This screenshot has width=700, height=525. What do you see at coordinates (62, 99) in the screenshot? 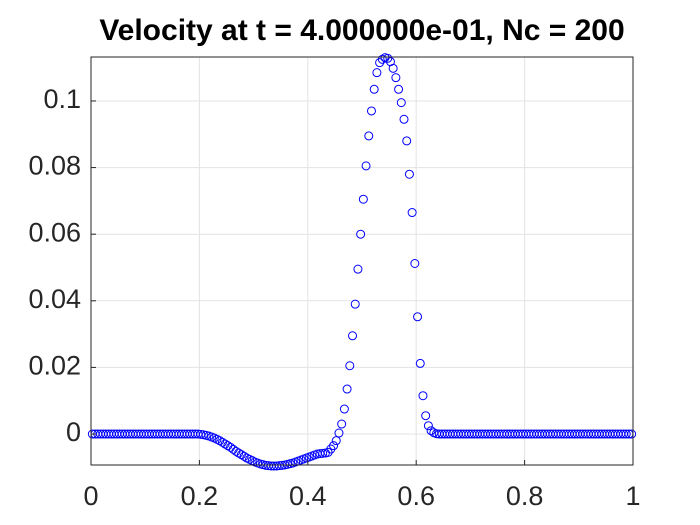
I see `y-tick-label: 0.1` at bounding box center [62, 99].